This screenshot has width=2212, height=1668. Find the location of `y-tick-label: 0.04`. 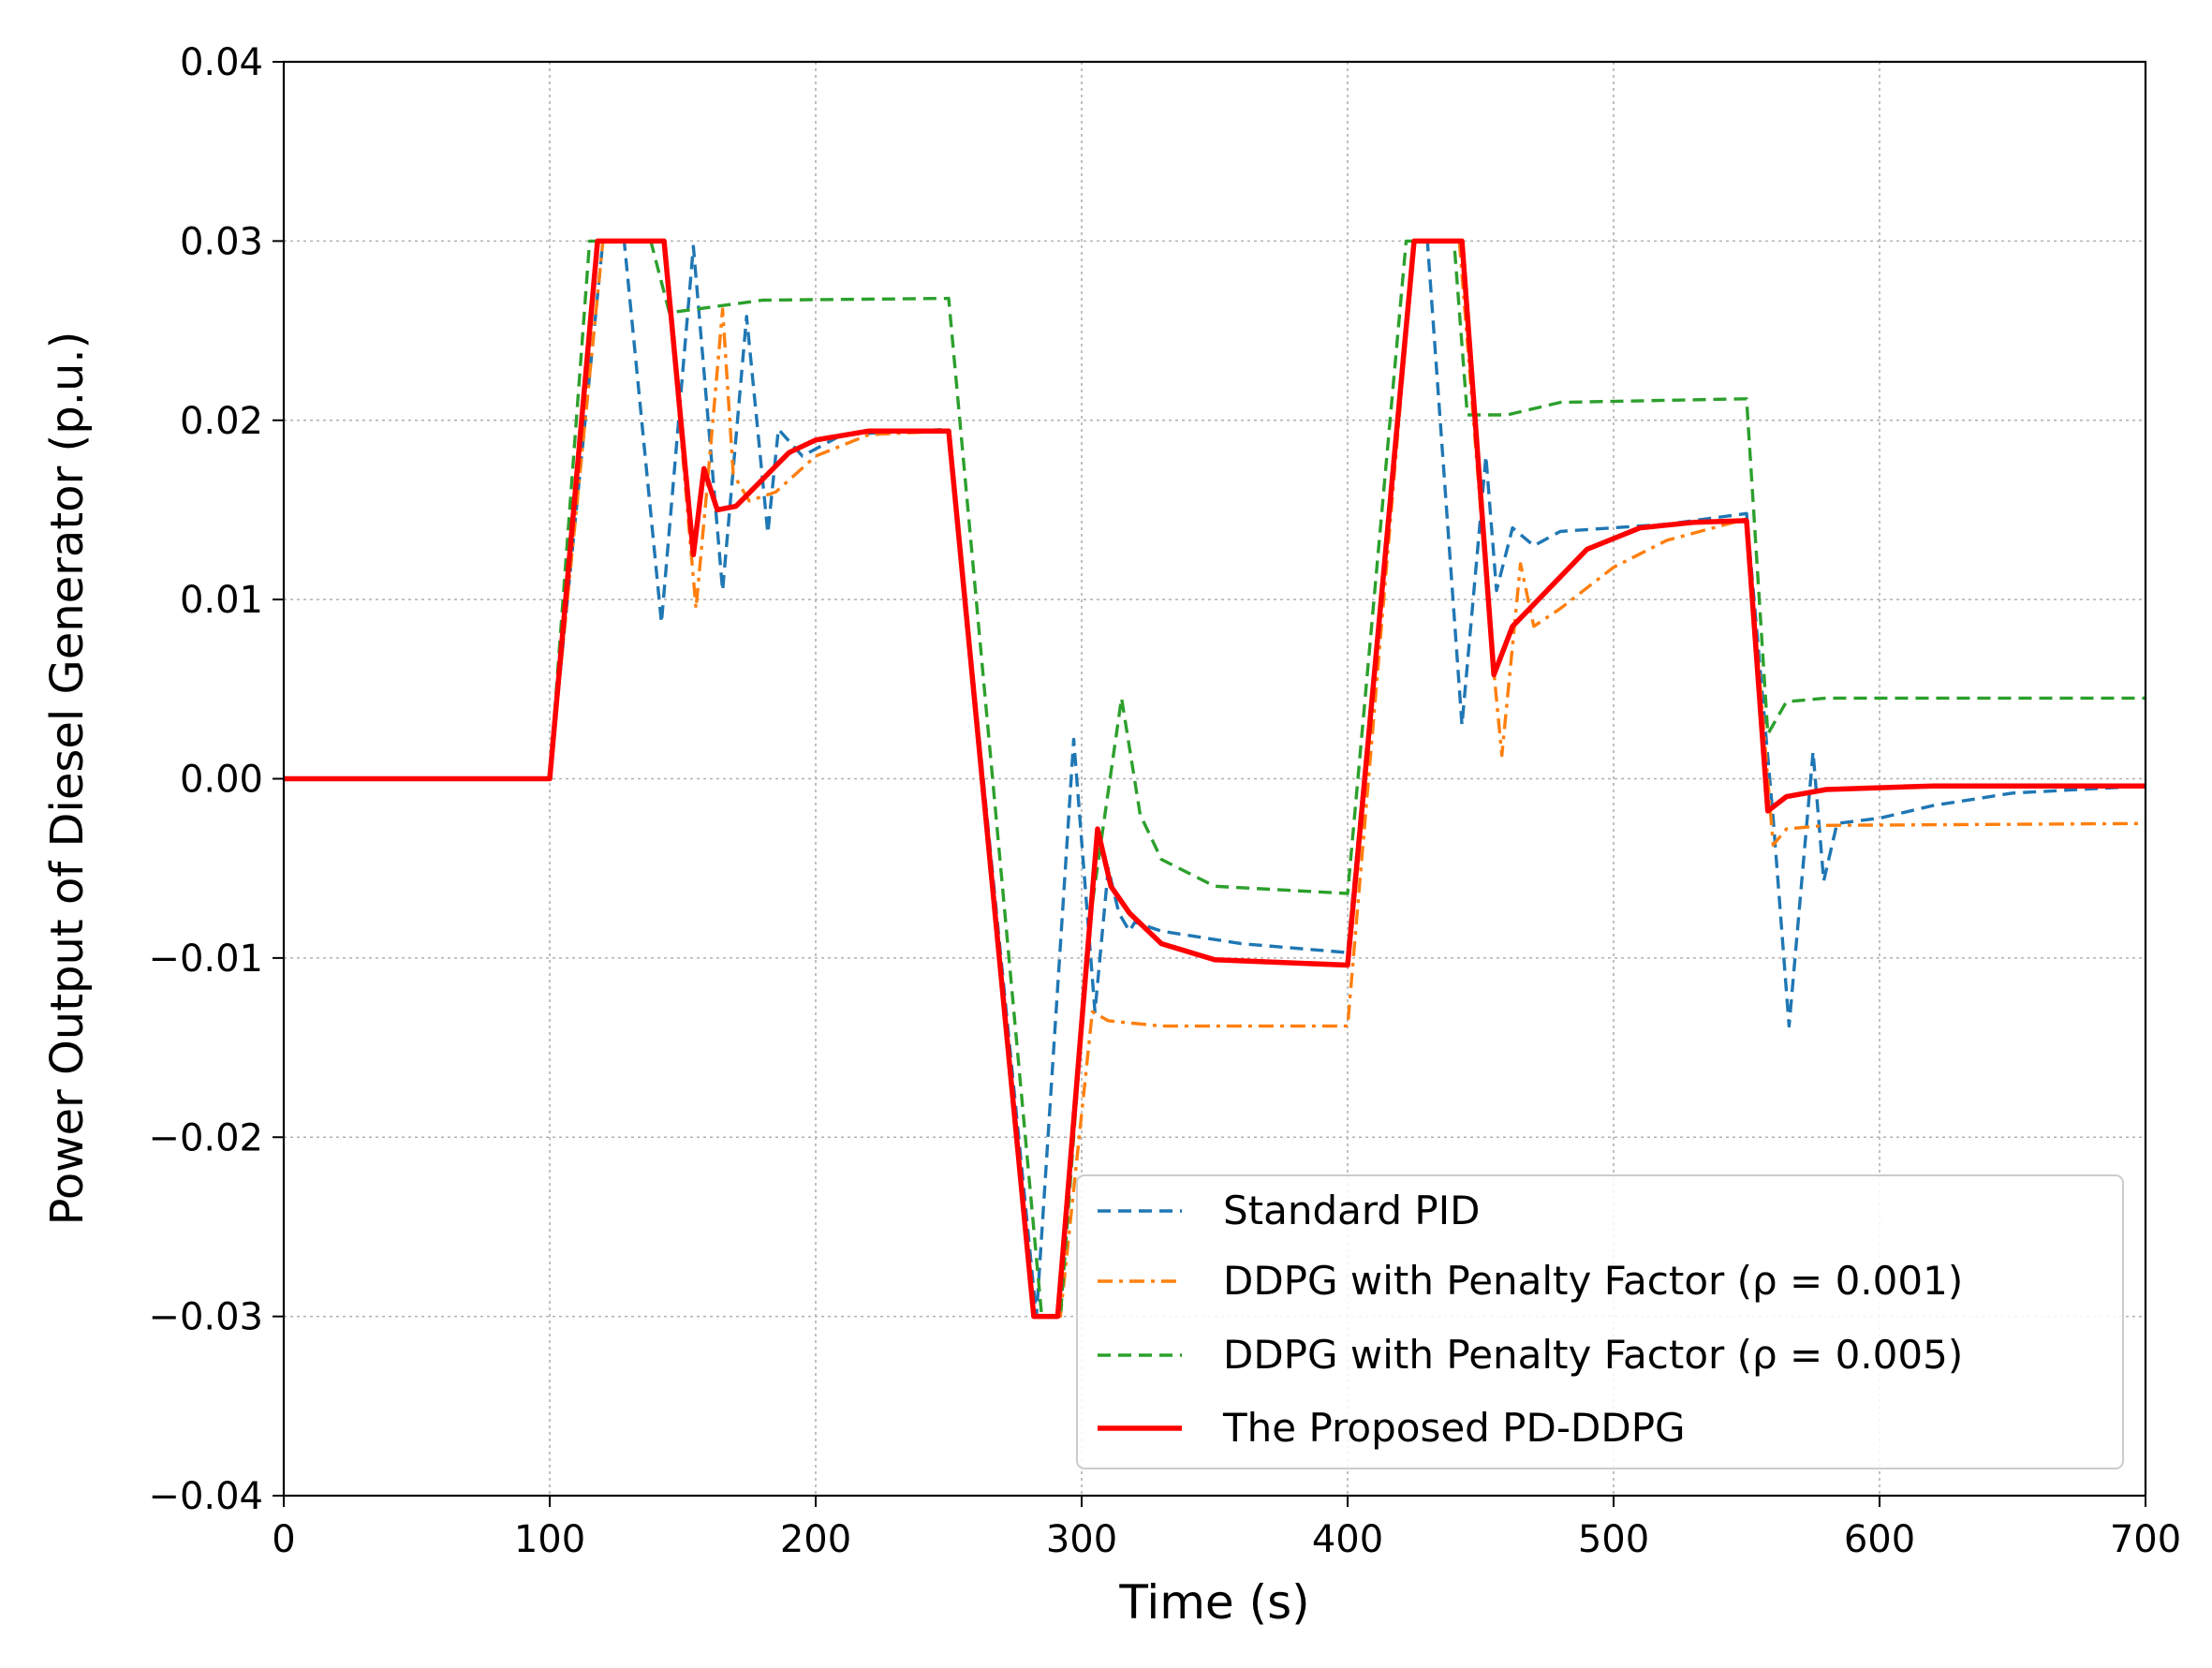

y-tick-label: 0.04 is located at coordinates (221, 62).